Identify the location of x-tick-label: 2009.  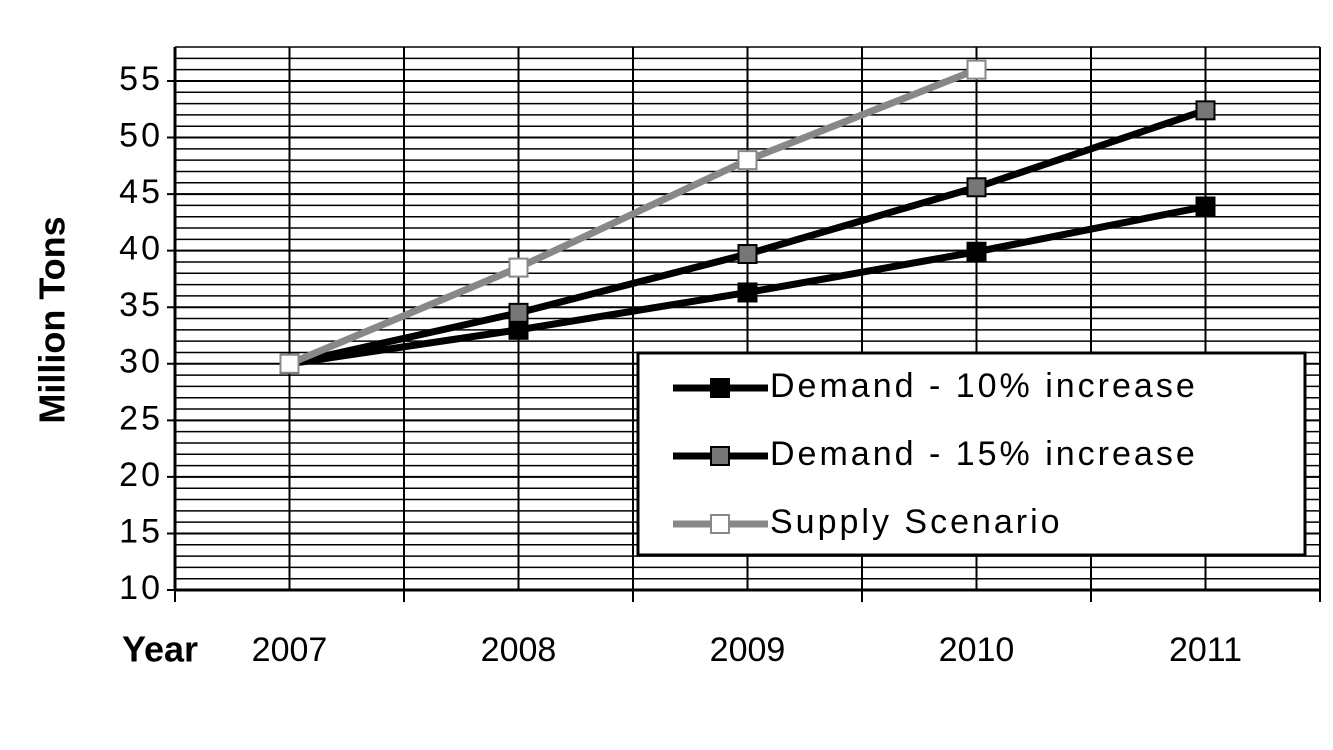
(748, 650).